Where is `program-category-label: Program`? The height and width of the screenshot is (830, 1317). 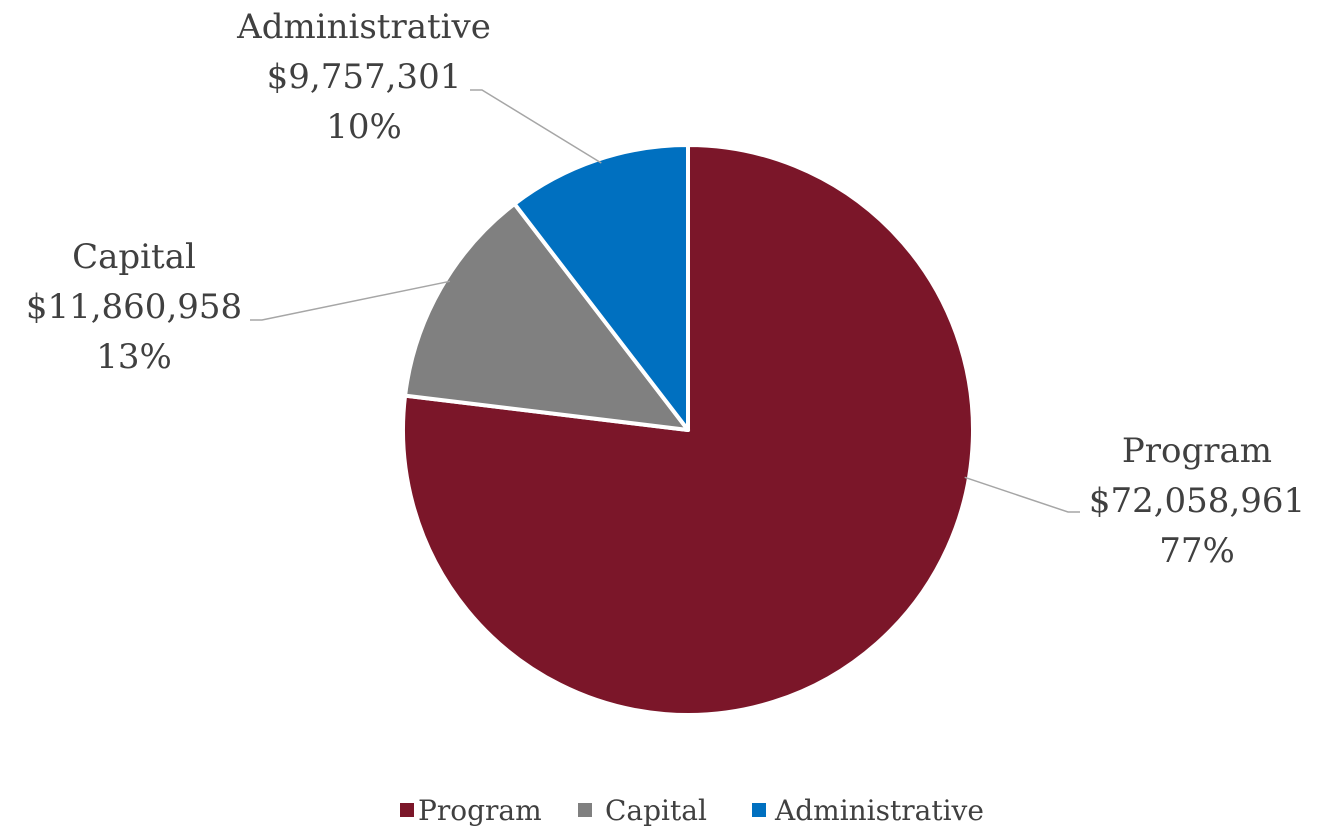 program-category-label: Program is located at coordinates (1197, 451).